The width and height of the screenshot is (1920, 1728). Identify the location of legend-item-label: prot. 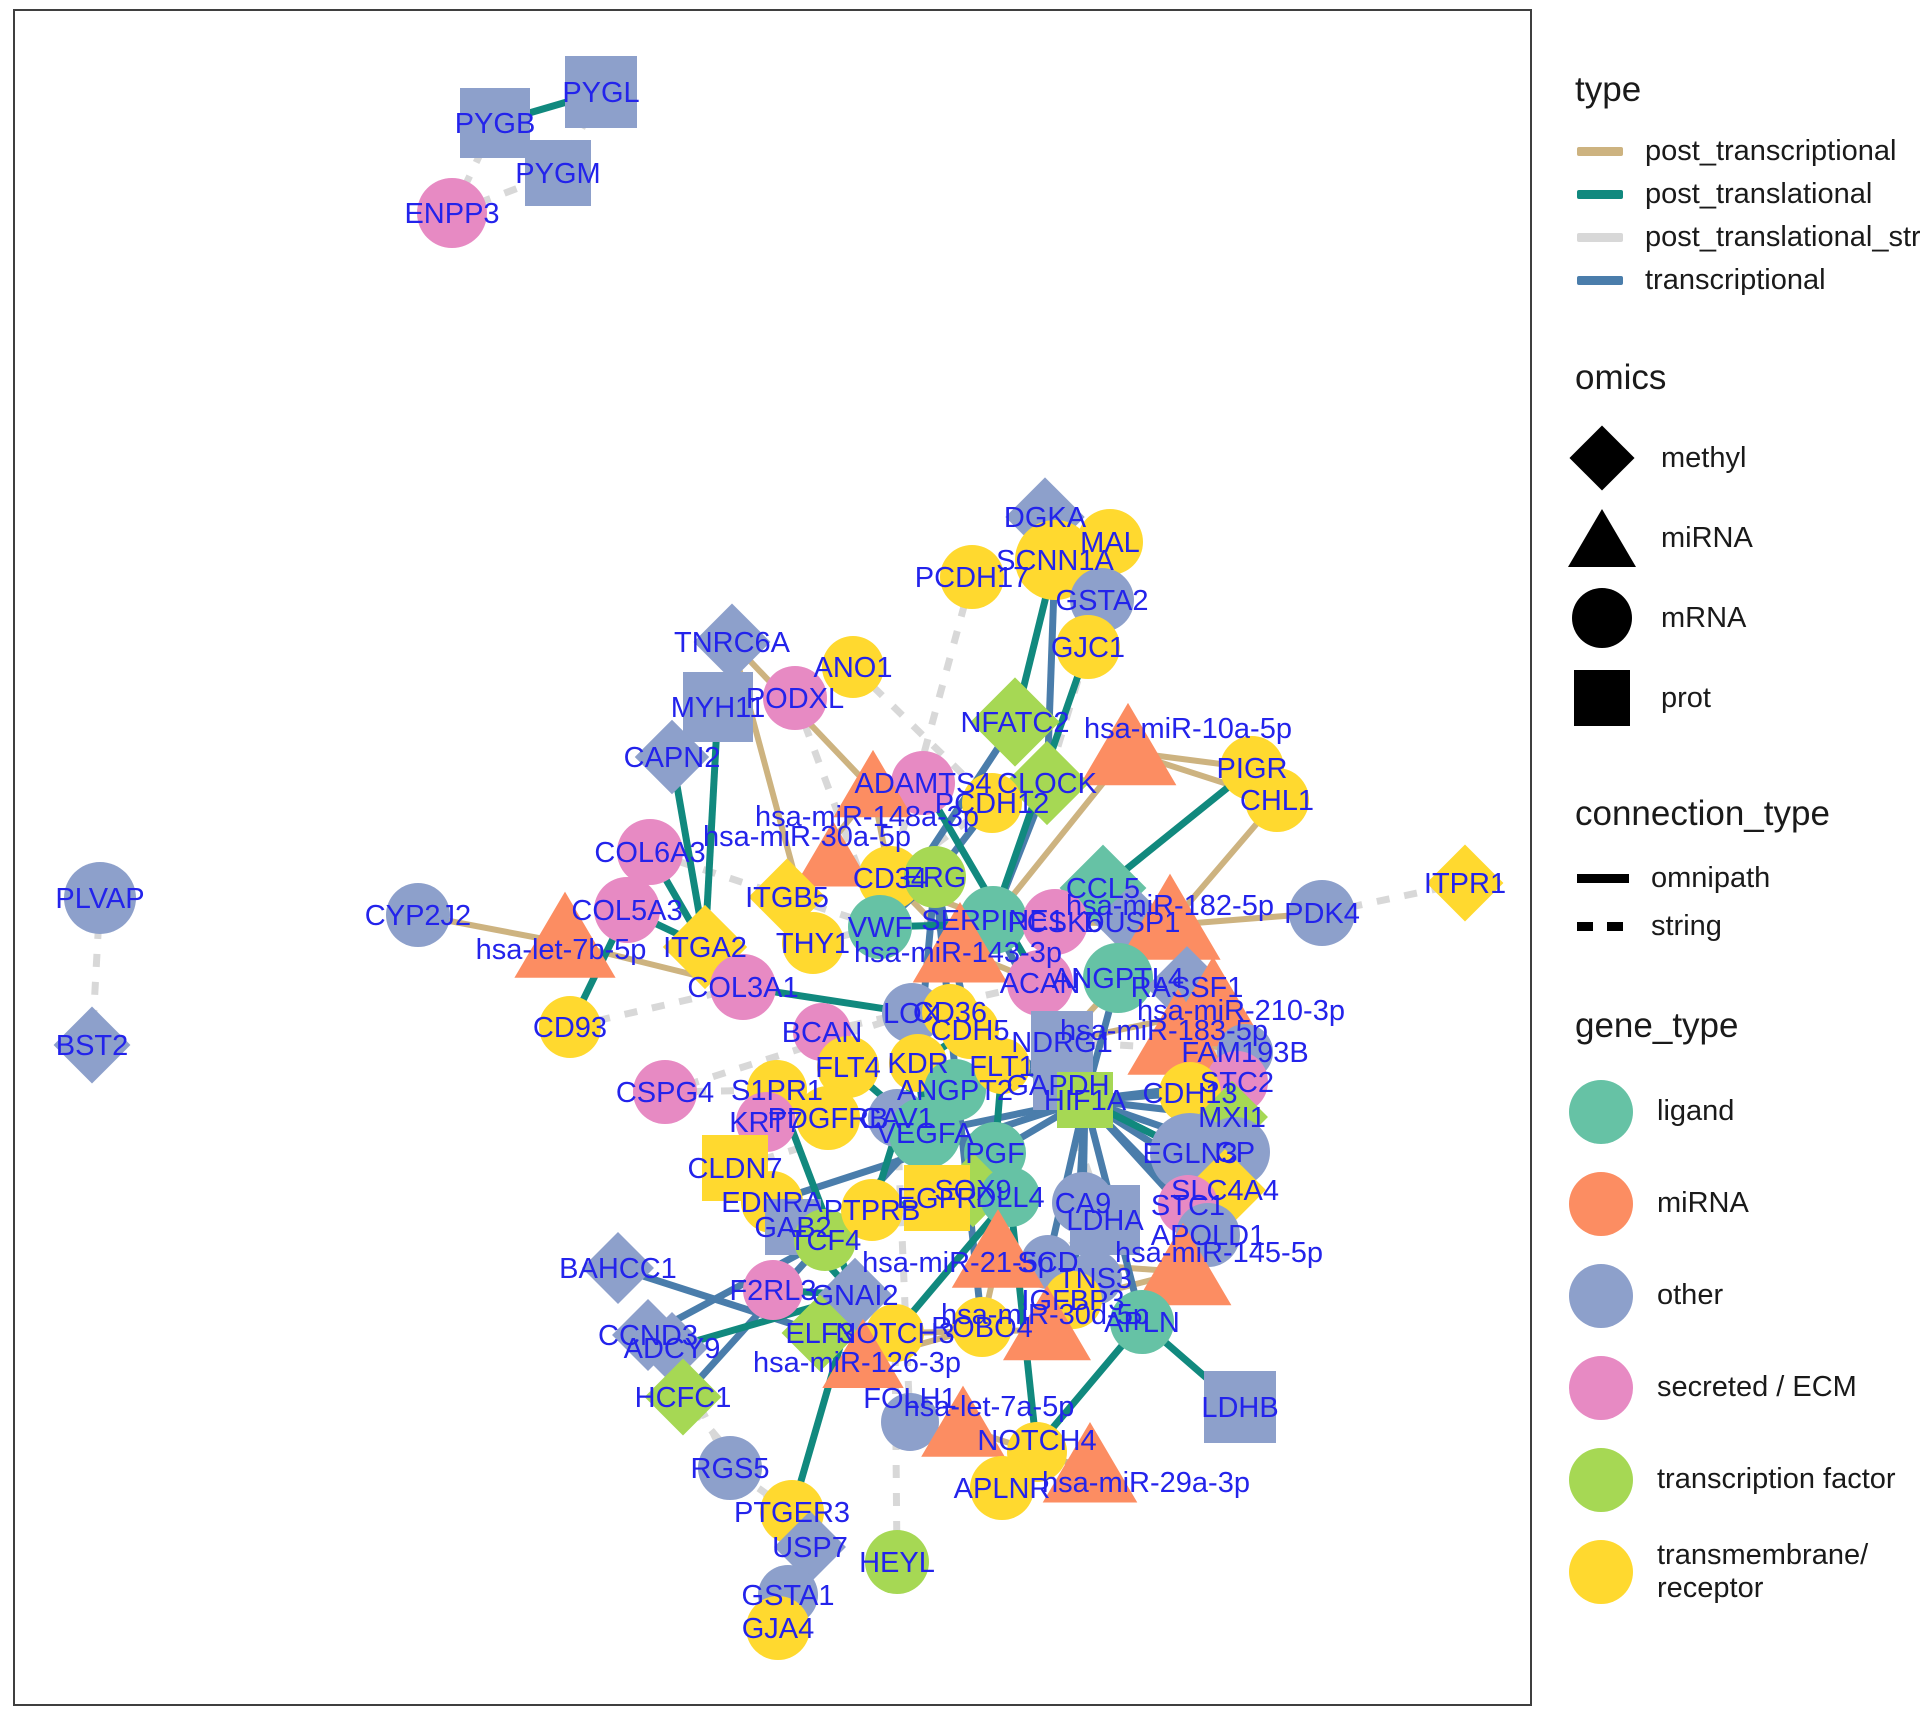
(1686, 697).